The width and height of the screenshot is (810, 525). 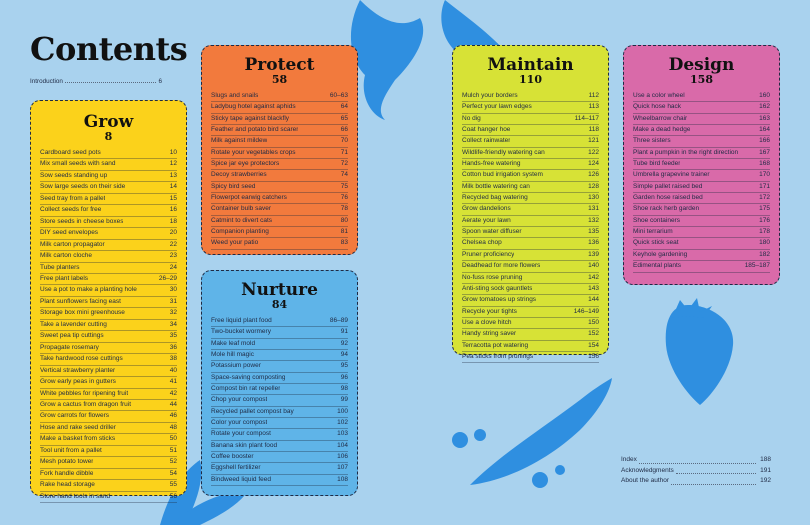 I want to click on toc-entry: Bindweed liquid feed 108, so click(x=279, y=481).